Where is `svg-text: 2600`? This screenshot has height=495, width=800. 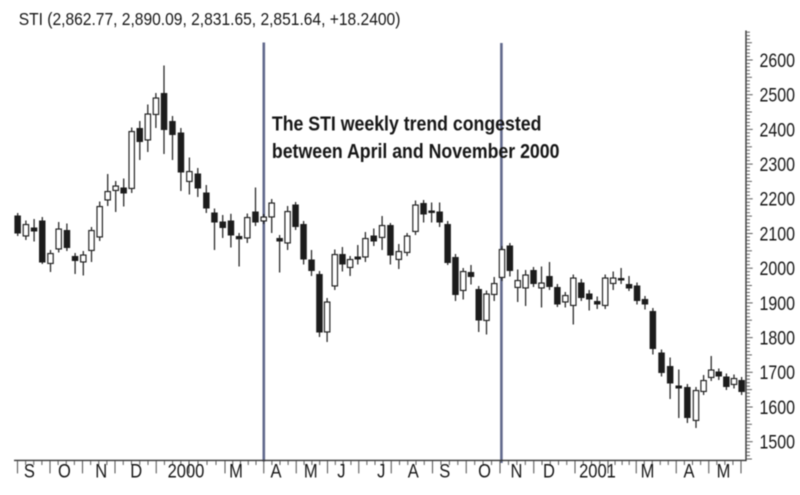
svg-text: 2600 is located at coordinates (778, 61).